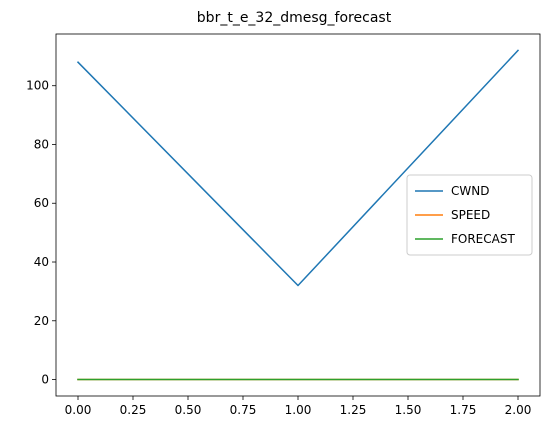  Describe the element at coordinates (133, 410) in the screenshot. I see `x-tick-label: 0.25` at that location.